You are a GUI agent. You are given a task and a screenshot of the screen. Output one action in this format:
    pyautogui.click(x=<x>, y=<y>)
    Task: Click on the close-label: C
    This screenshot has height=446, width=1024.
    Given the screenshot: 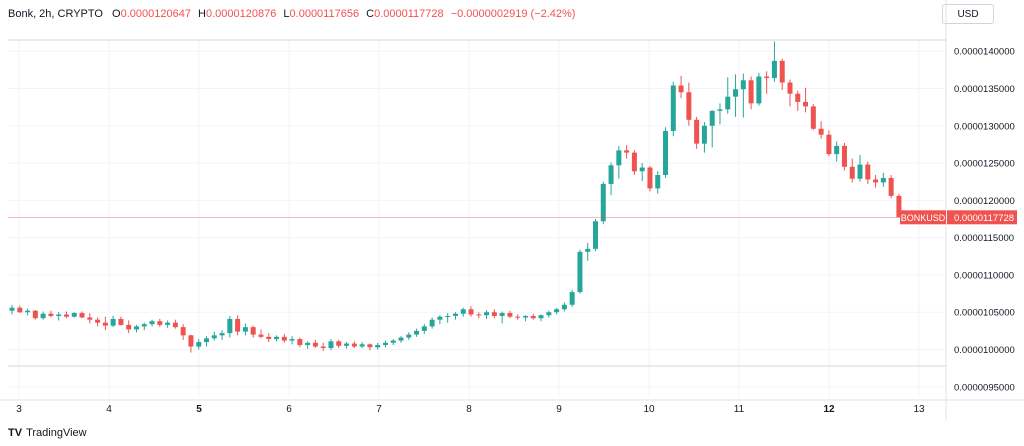 What is the action you would take?
    pyautogui.click(x=370, y=14)
    